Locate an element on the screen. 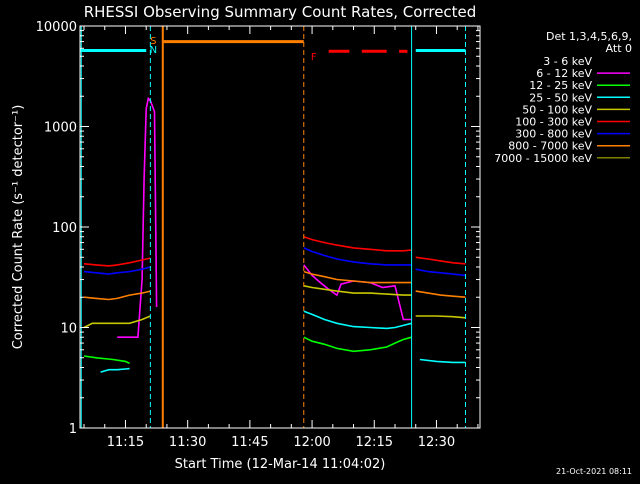 The image size is (640, 484). series-12-25-keV is located at coordinates (247, 350).